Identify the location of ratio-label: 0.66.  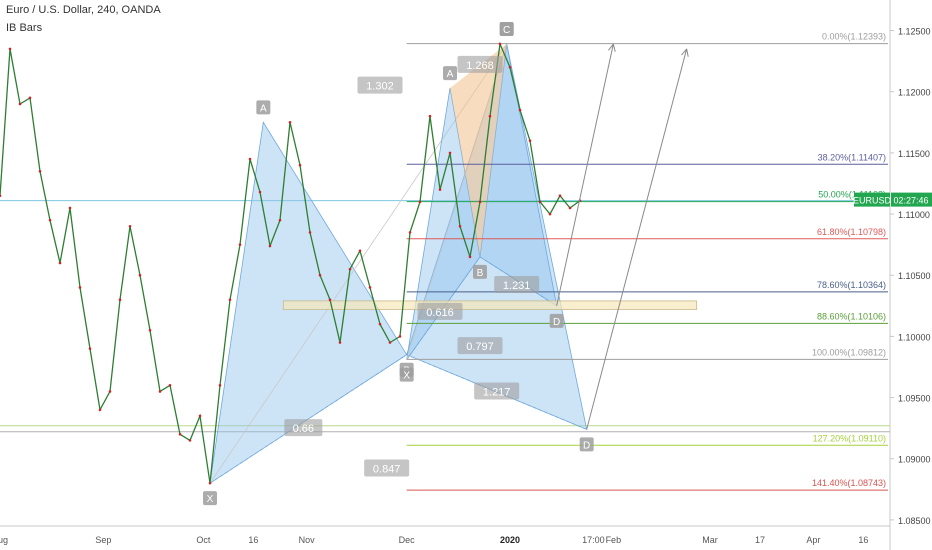
(303, 429).